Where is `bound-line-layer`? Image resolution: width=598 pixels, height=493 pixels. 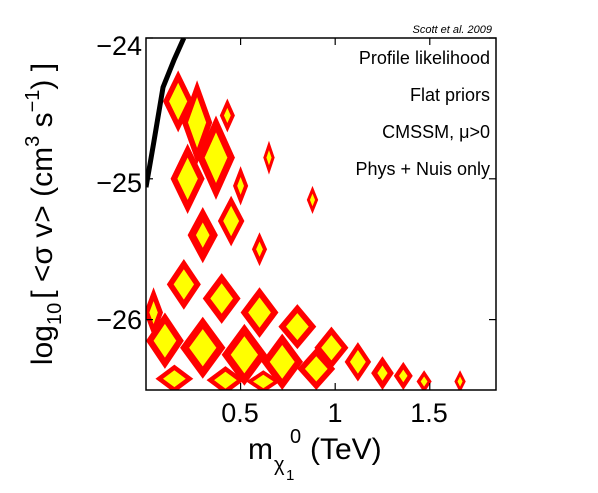
bound-line-layer is located at coordinates (166, 113).